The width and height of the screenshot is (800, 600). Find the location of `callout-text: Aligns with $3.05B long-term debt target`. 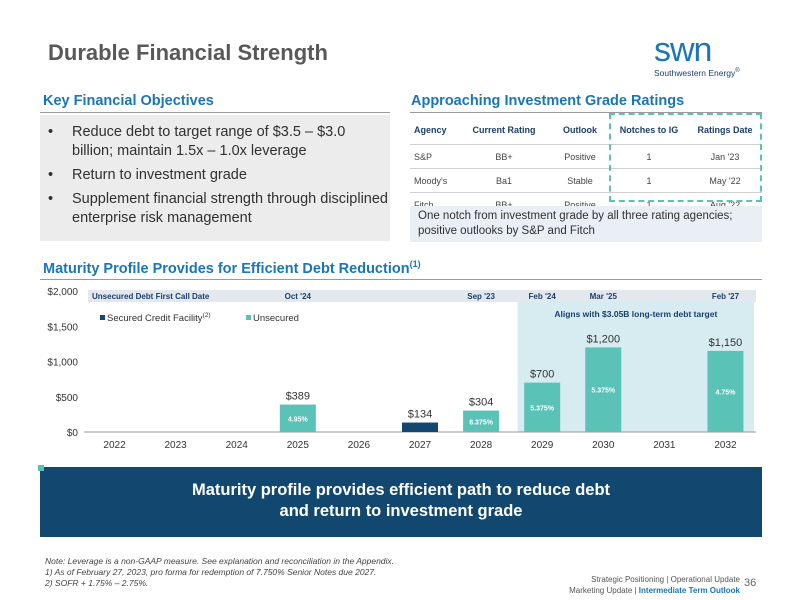

callout-text: Aligns with $3.05B long-term debt target is located at coordinates (635, 314).